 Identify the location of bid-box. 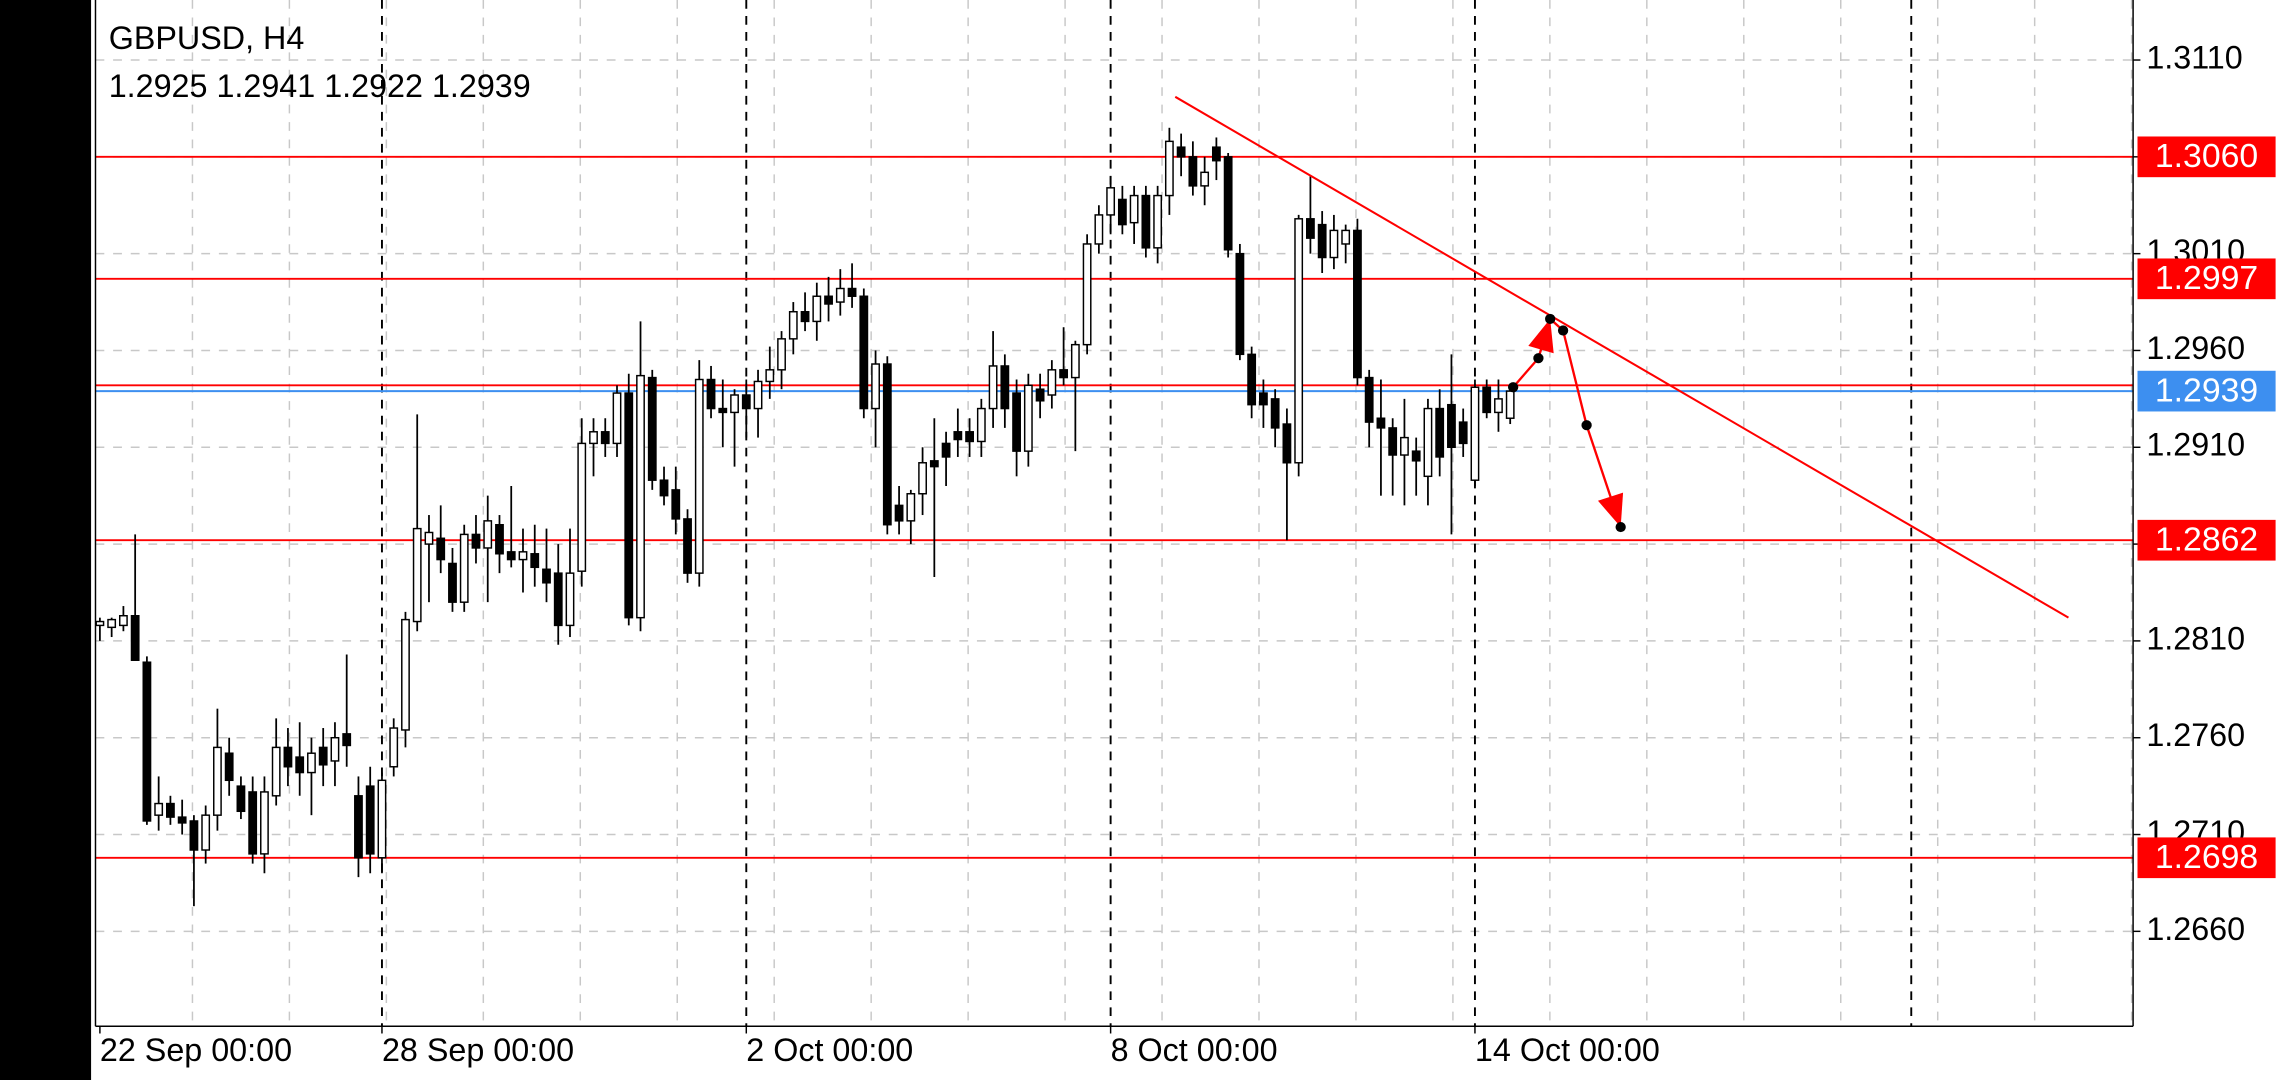
(2206, 391).